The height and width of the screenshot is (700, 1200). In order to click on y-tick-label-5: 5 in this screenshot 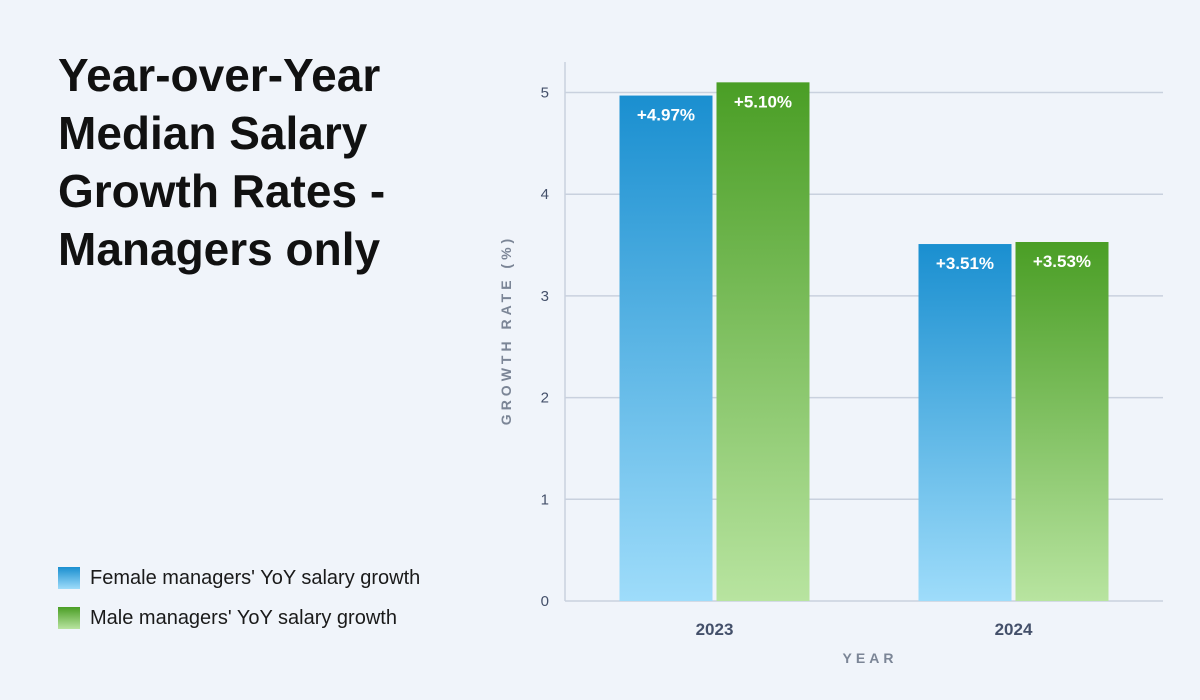, I will do `click(545, 93)`.